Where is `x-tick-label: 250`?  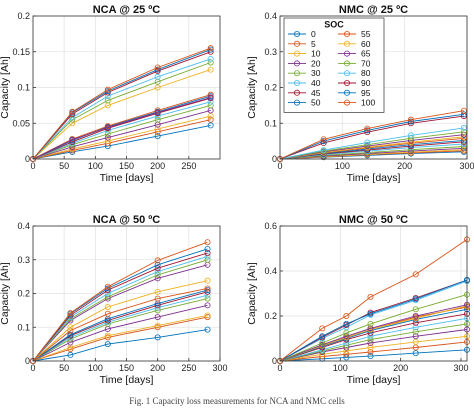 x-tick-label: 250 is located at coordinates (188, 368).